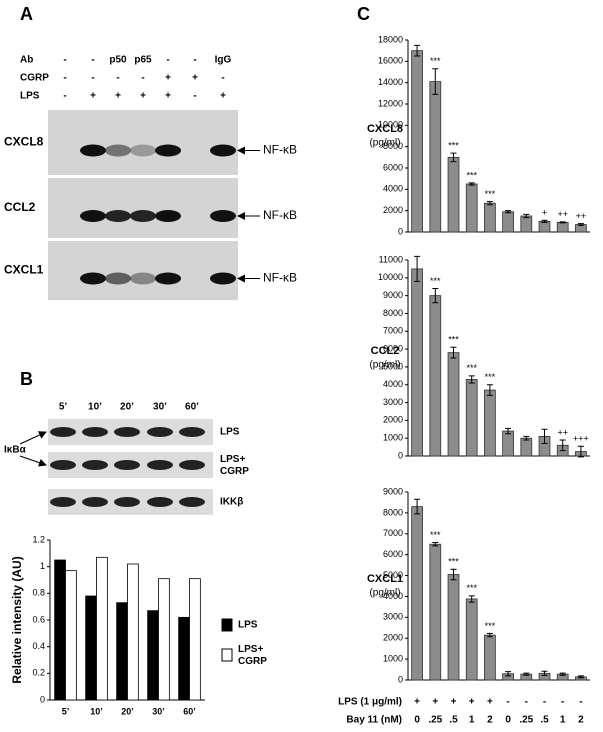 The height and width of the screenshot is (732, 603). Describe the element at coordinates (127, 711) in the screenshot. I see `x-tick-label: 20’` at that location.